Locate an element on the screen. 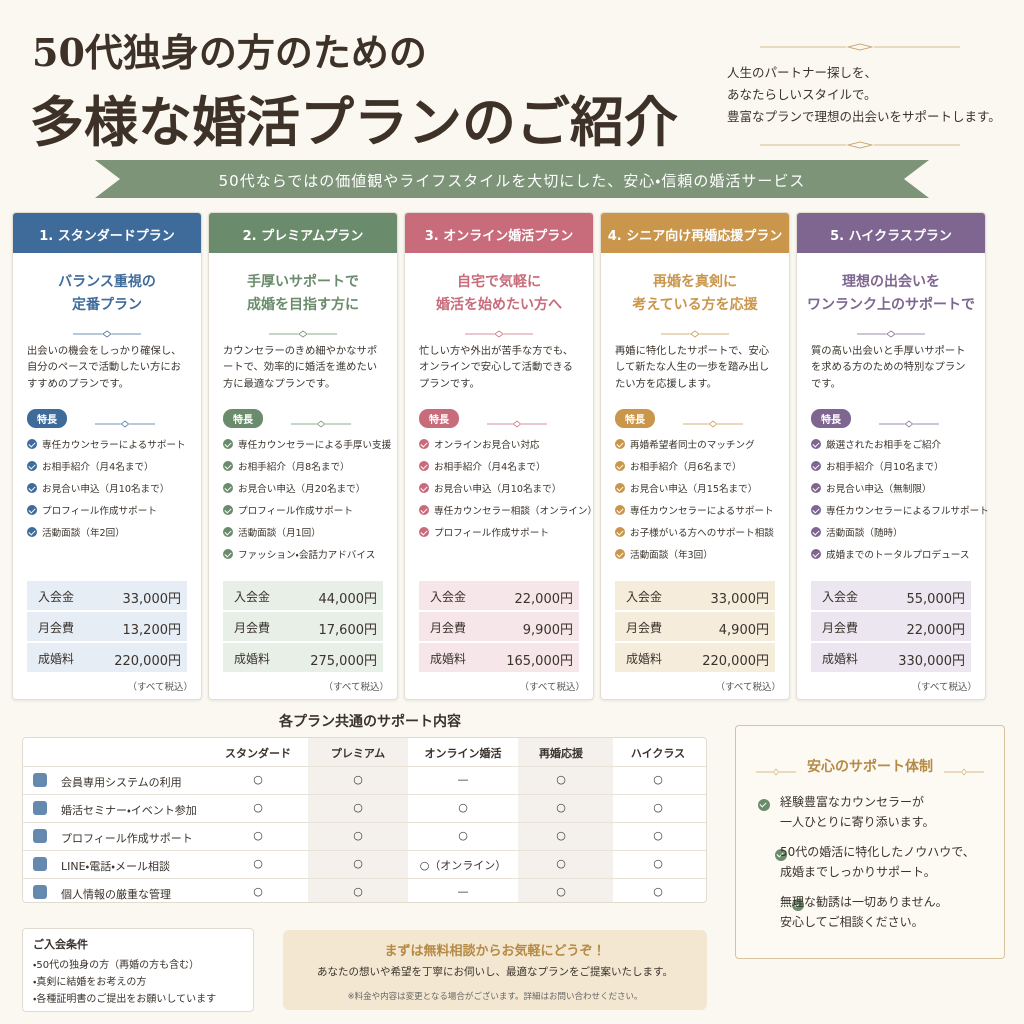 The image size is (1024, 1024). plan-name: 3. オンライン婚活プラン is located at coordinates (499, 236).